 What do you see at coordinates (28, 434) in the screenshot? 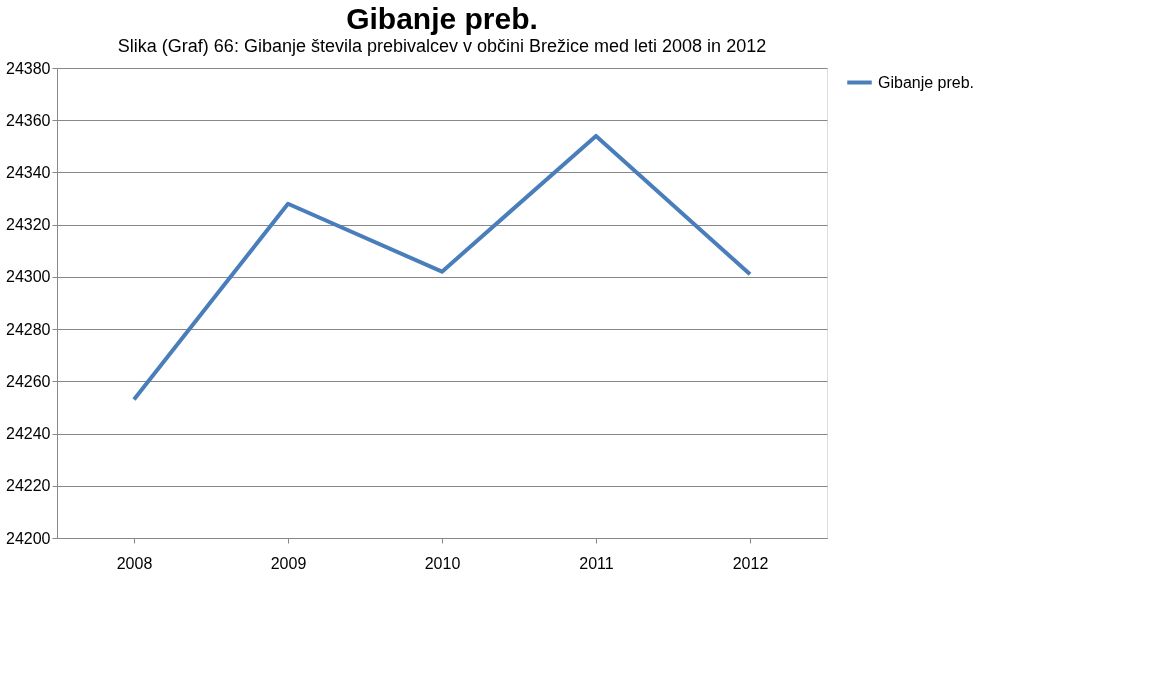
I see `y-tick-label: 24240` at bounding box center [28, 434].